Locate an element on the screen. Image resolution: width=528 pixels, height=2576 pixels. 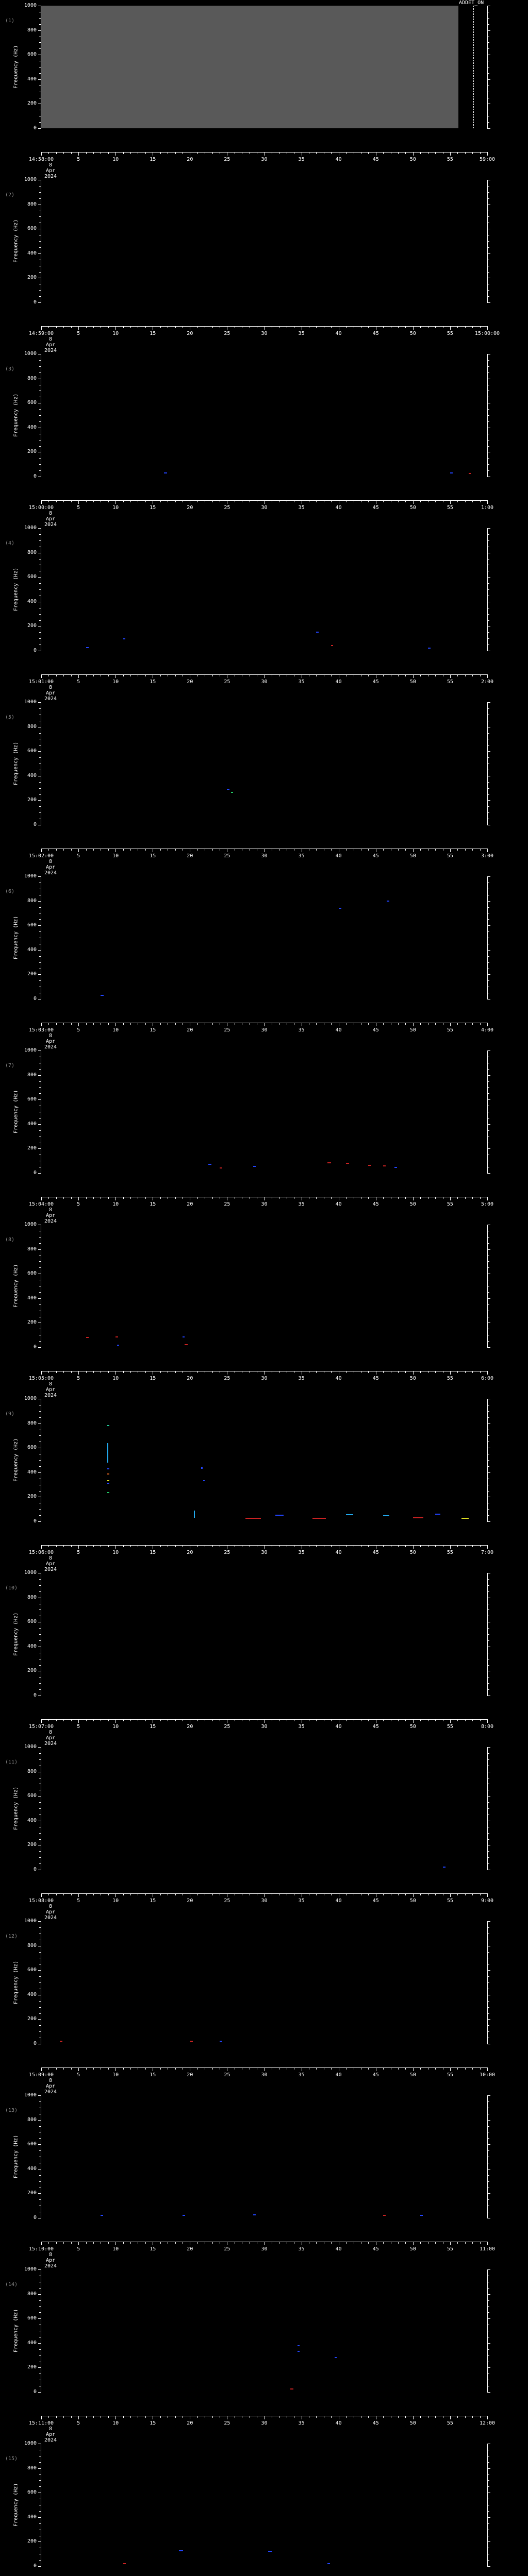
y-axis-tick-label: 800 is located at coordinates (32, 1423).